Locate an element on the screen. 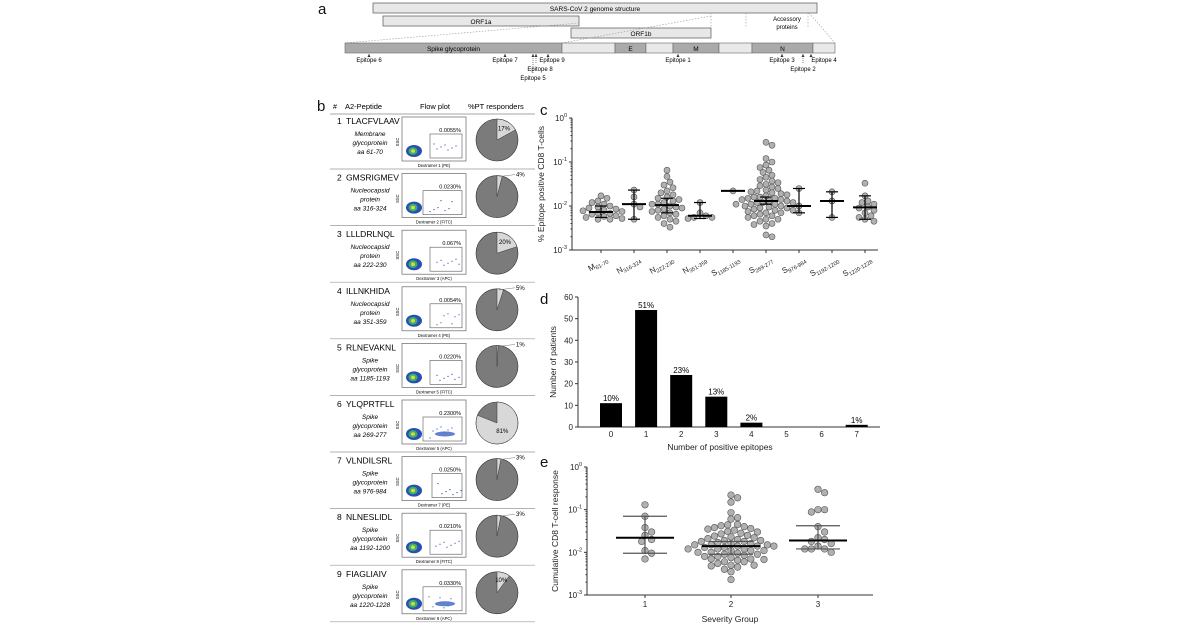 The height and width of the screenshot is (627, 1200). protein-description: aa 222-230 is located at coordinates (370, 265).